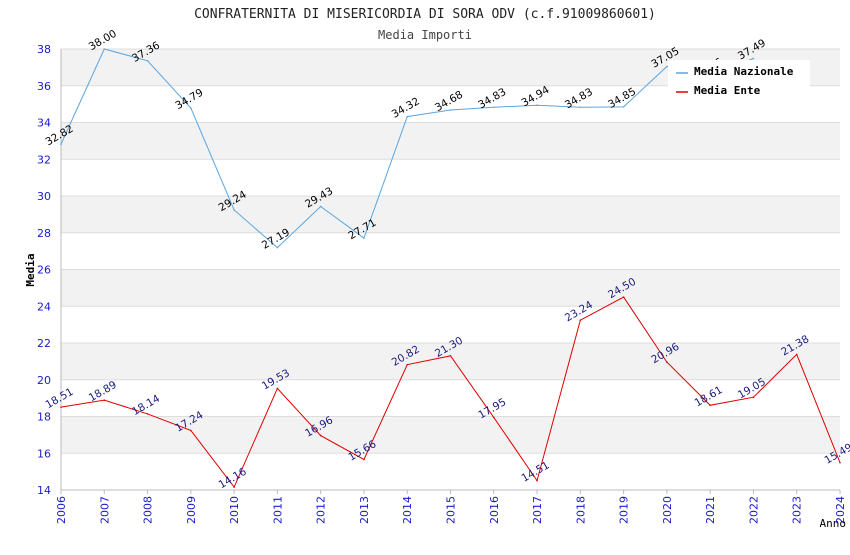  What do you see at coordinates (189, 99) in the screenshot?
I see `data-label-media-nazionale: 34.79` at bounding box center [189, 99].